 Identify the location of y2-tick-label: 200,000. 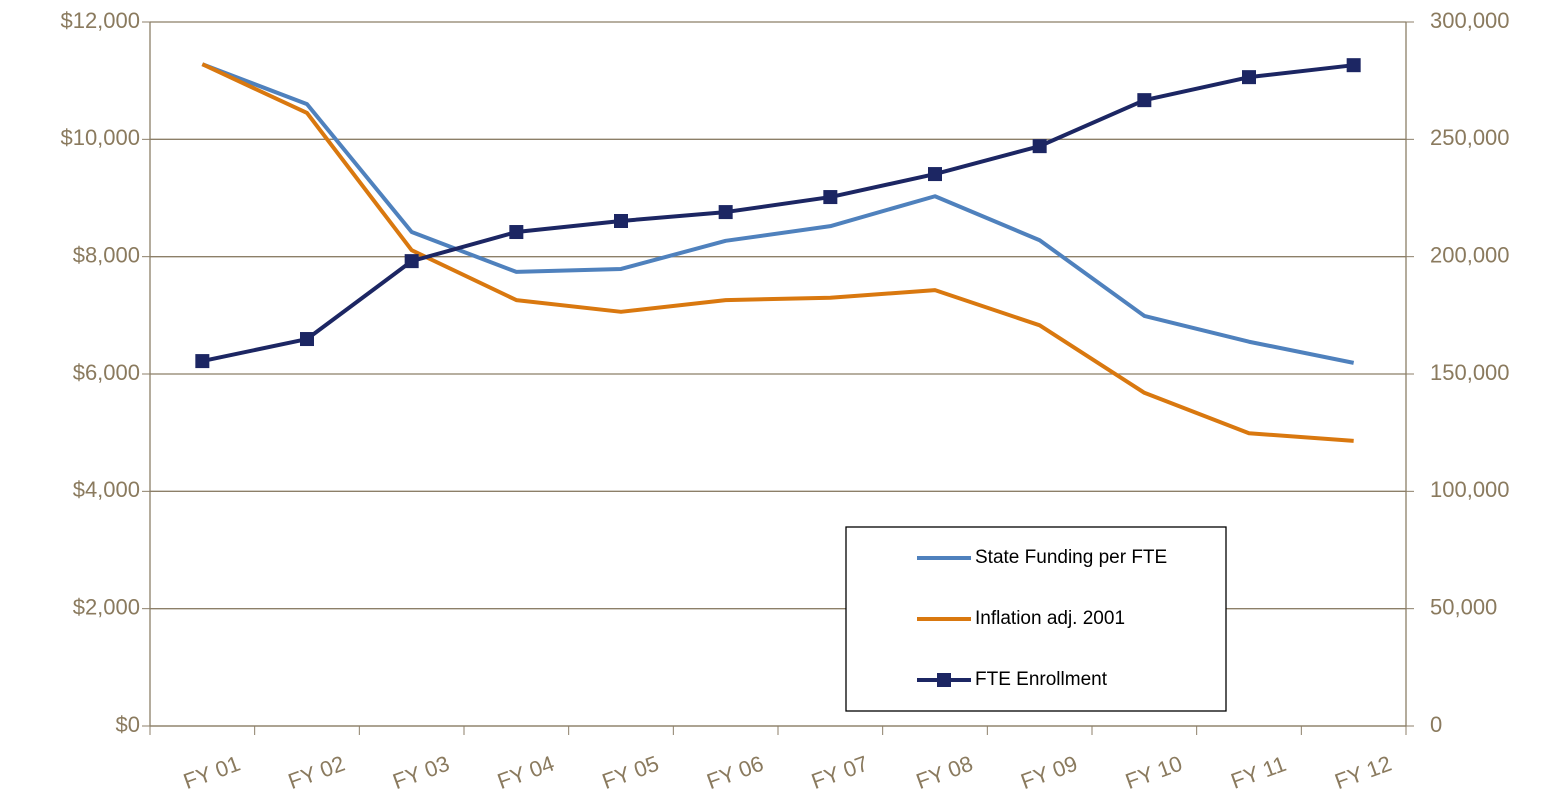
(1470, 254).